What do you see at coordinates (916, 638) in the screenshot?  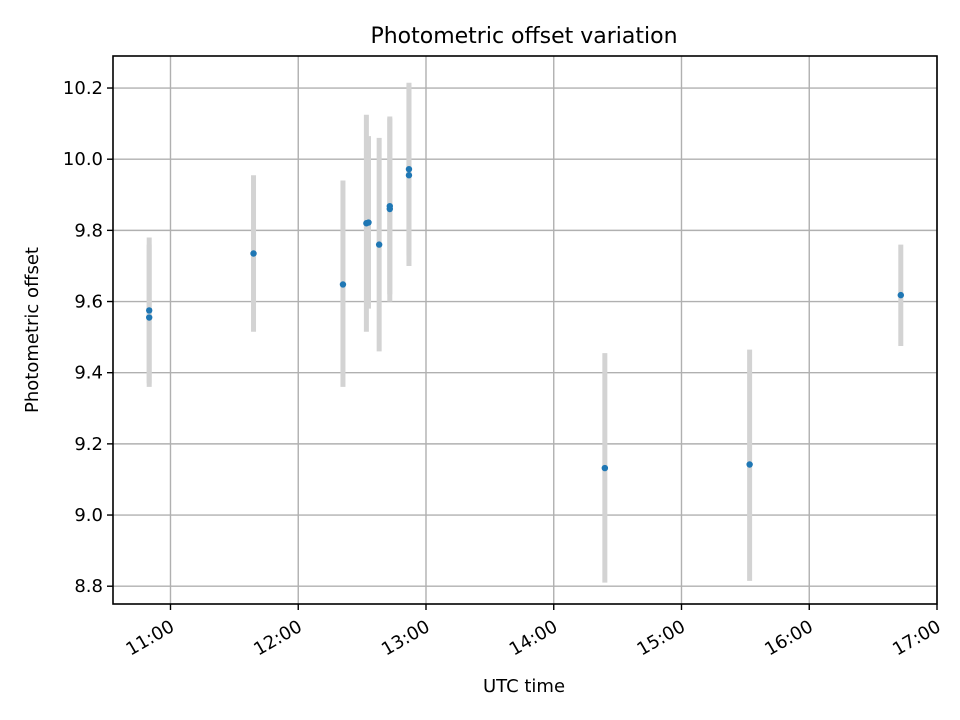 I see `x-tick-label: 17:00` at bounding box center [916, 638].